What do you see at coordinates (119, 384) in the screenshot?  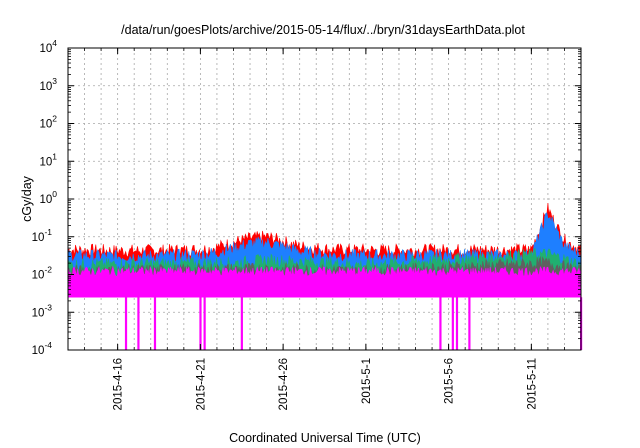 I see `x-tick-label: 2015-4-16` at bounding box center [119, 384].